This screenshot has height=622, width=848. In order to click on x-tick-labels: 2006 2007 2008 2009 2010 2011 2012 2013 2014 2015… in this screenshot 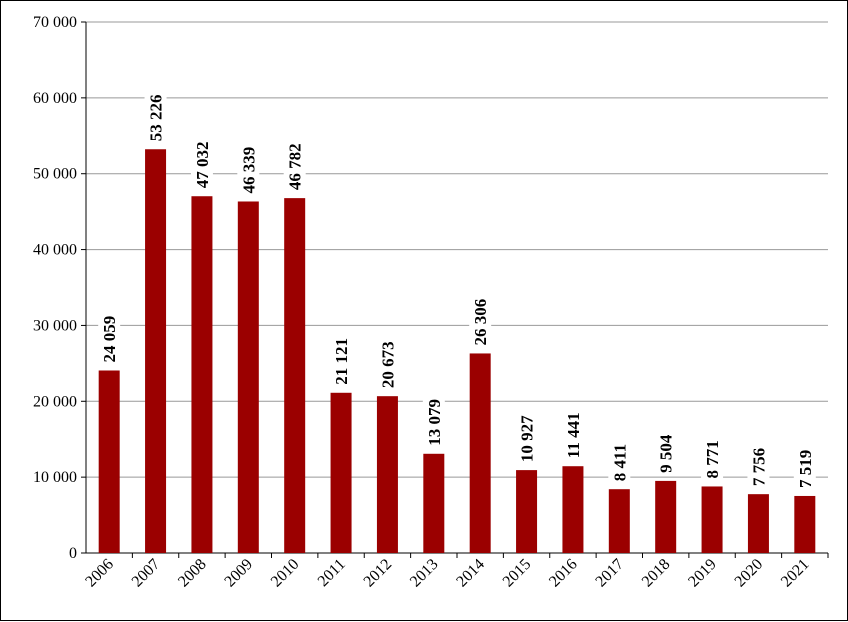, I will do `click(447, 573)`.